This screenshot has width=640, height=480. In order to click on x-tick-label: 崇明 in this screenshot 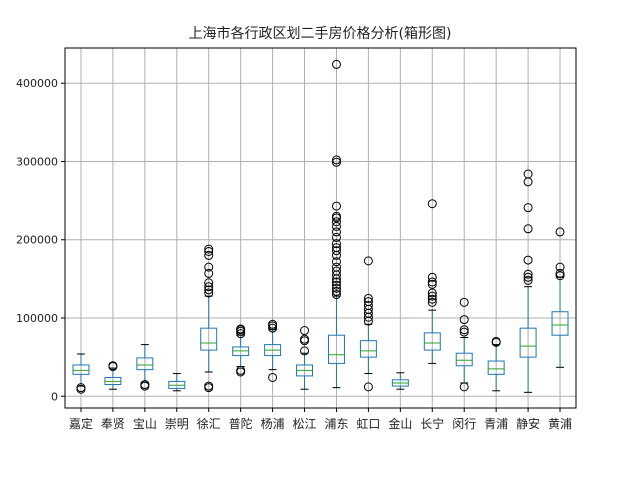, I will do `click(177, 424)`.